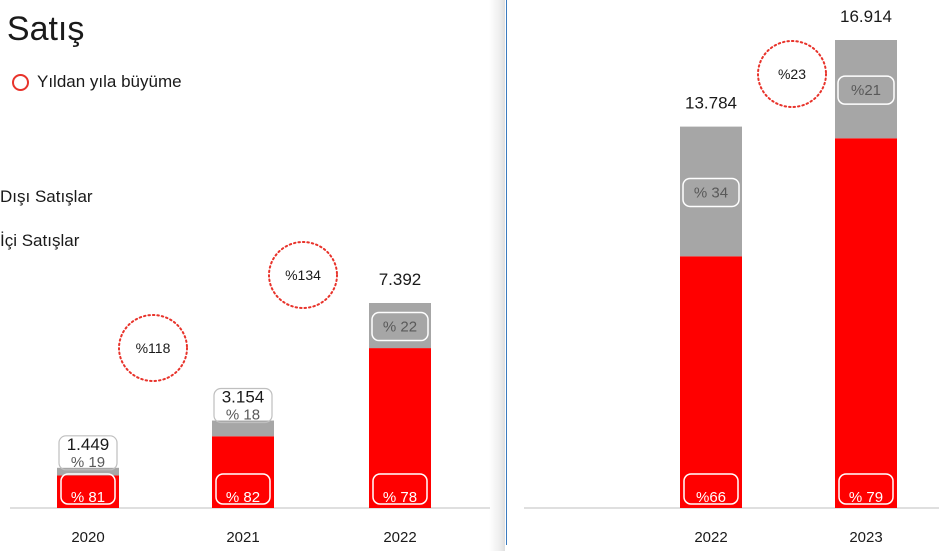  I want to click on total-label: 3.154, so click(243, 397).